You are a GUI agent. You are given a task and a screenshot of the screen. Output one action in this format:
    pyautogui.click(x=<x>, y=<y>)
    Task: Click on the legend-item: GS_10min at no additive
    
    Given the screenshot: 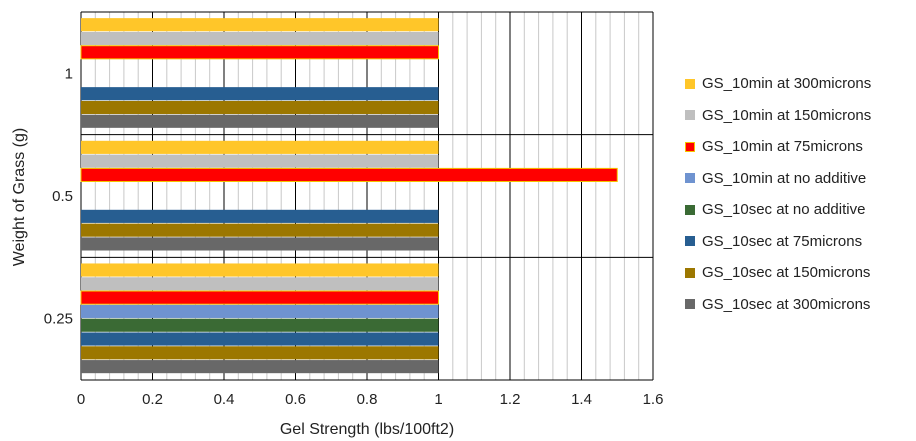 What is the action you would take?
    pyautogui.click(x=797, y=179)
    